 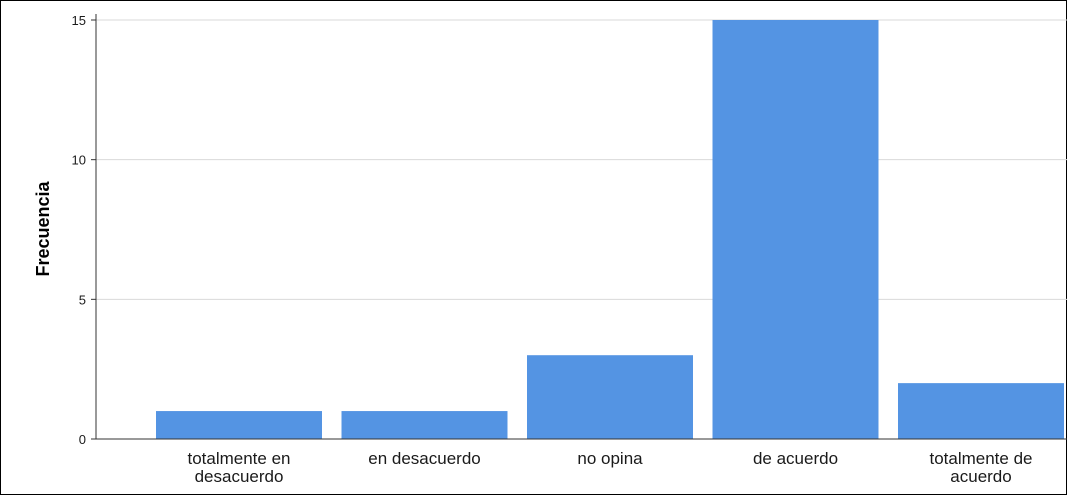 What do you see at coordinates (424, 458) in the screenshot?
I see `x-tick-label: en desacuerdo` at bounding box center [424, 458].